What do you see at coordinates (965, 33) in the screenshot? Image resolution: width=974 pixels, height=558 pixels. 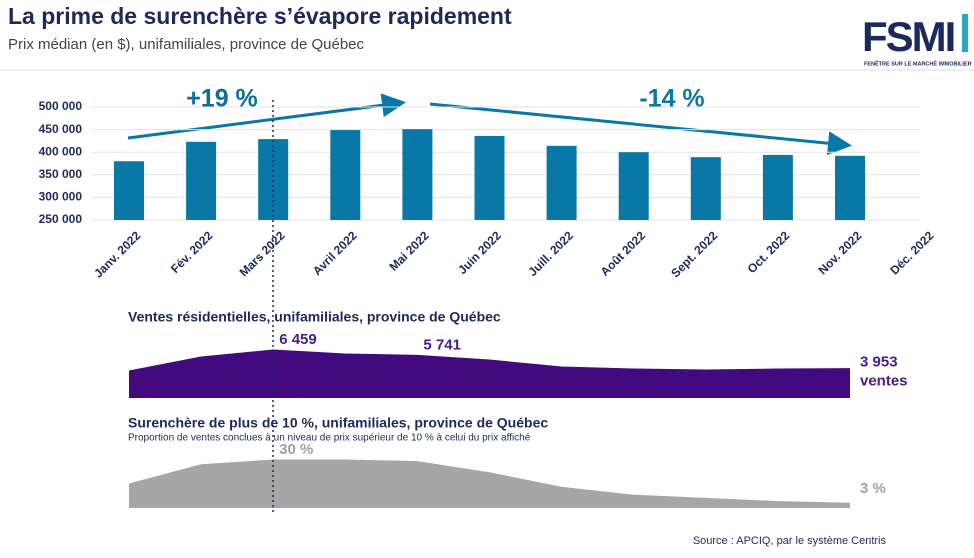 I see `logo-accent` at bounding box center [965, 33].